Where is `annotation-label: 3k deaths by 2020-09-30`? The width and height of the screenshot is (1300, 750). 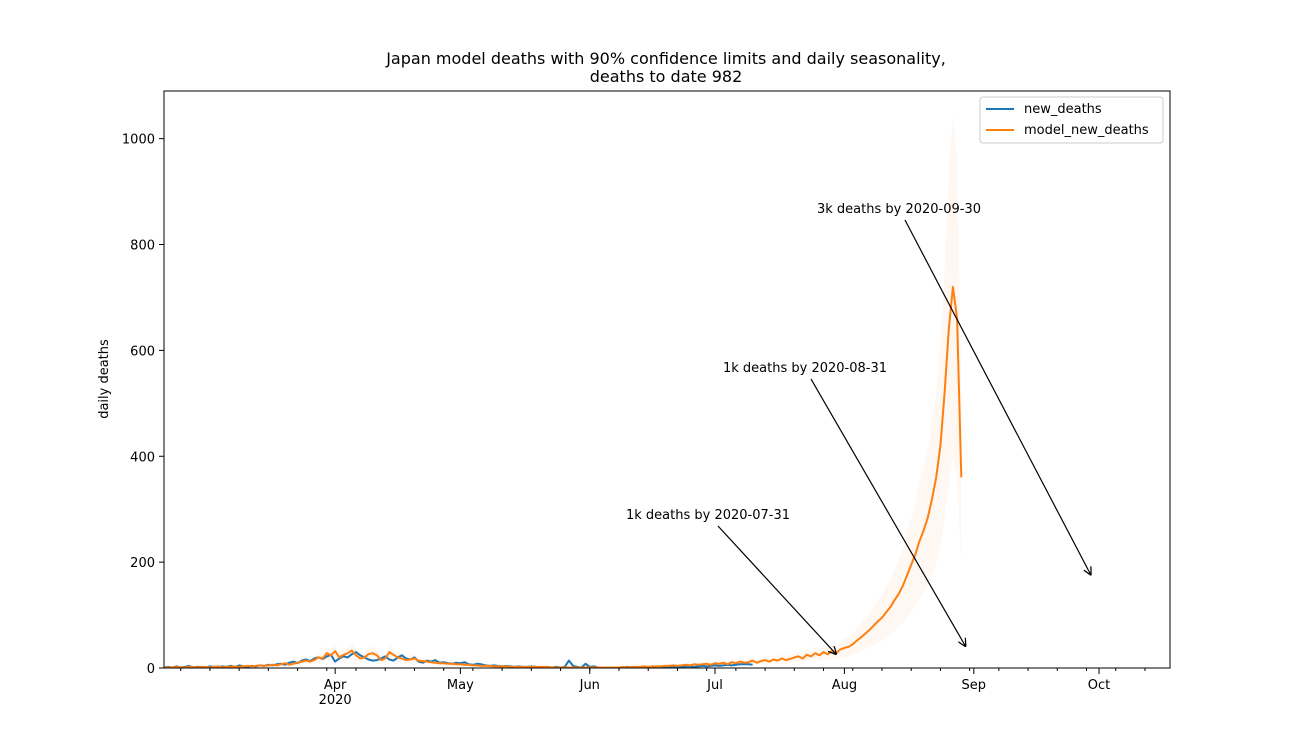 annotation-label: 3k deaths by 2020-09-30 is located at coordinates (899, 209).